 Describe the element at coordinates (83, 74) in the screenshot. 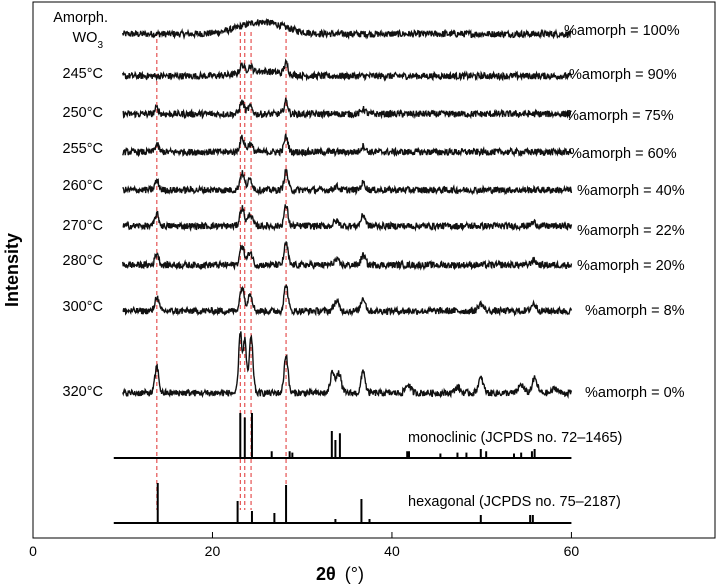

I see `series-label: 245°C` at that location.